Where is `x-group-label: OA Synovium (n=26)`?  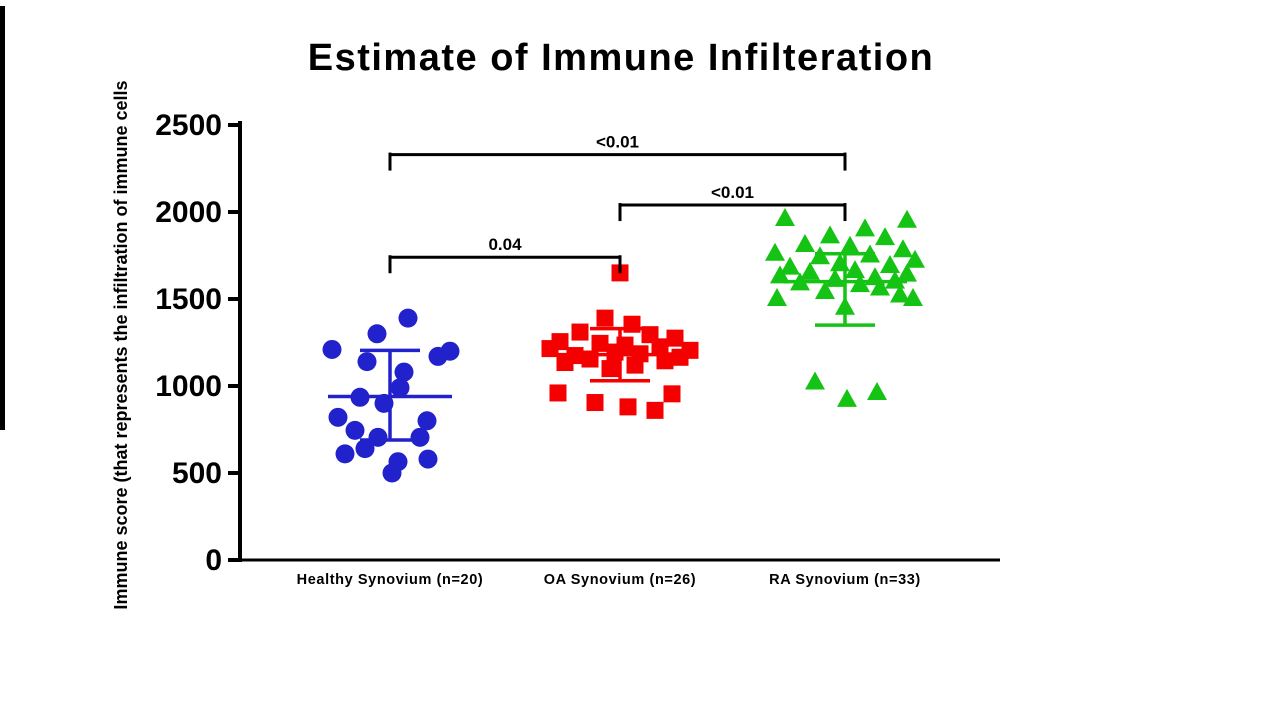 x-group-label: OA Synovium (n=26) is located at coordinates (620, 580).